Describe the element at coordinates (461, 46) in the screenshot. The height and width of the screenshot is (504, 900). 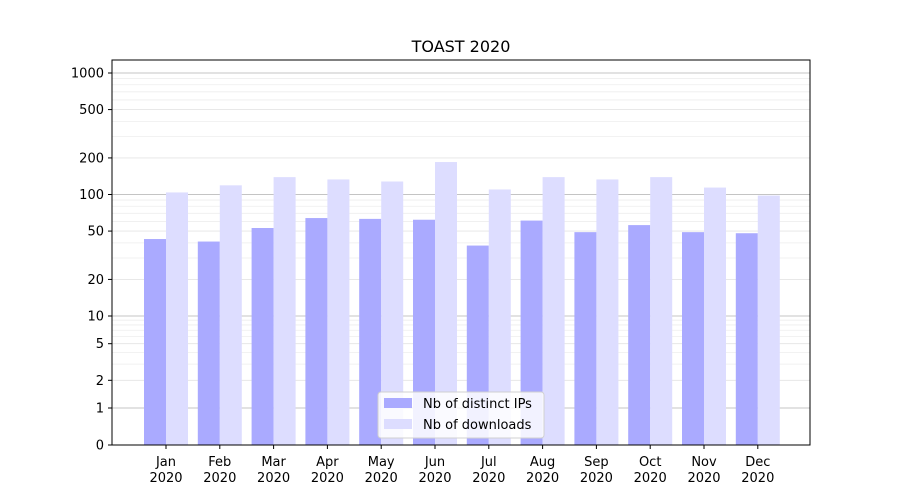
I see `chart-title: TOAST 2020` at that location.